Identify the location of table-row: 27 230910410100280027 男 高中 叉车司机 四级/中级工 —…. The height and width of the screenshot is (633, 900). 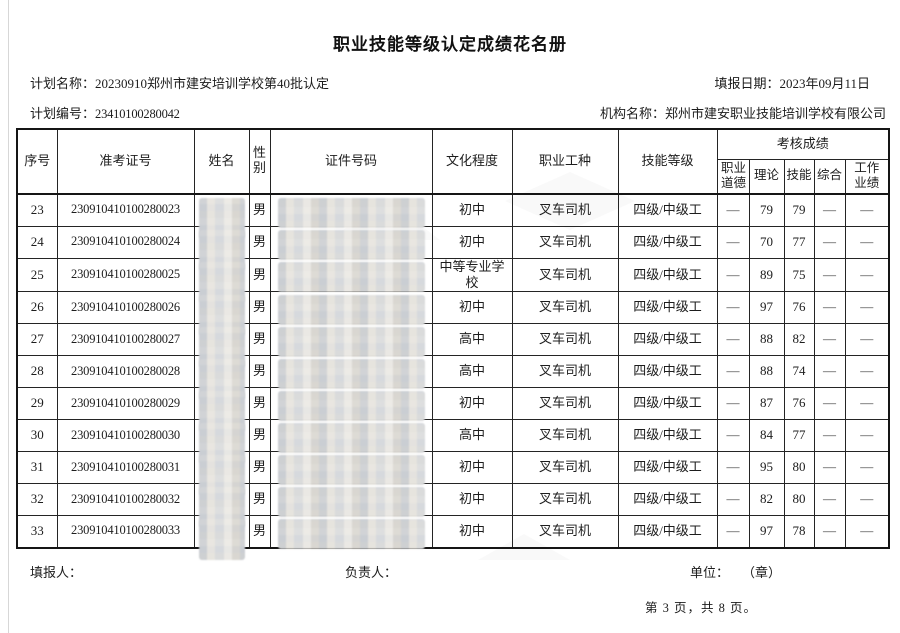
(453, 345).